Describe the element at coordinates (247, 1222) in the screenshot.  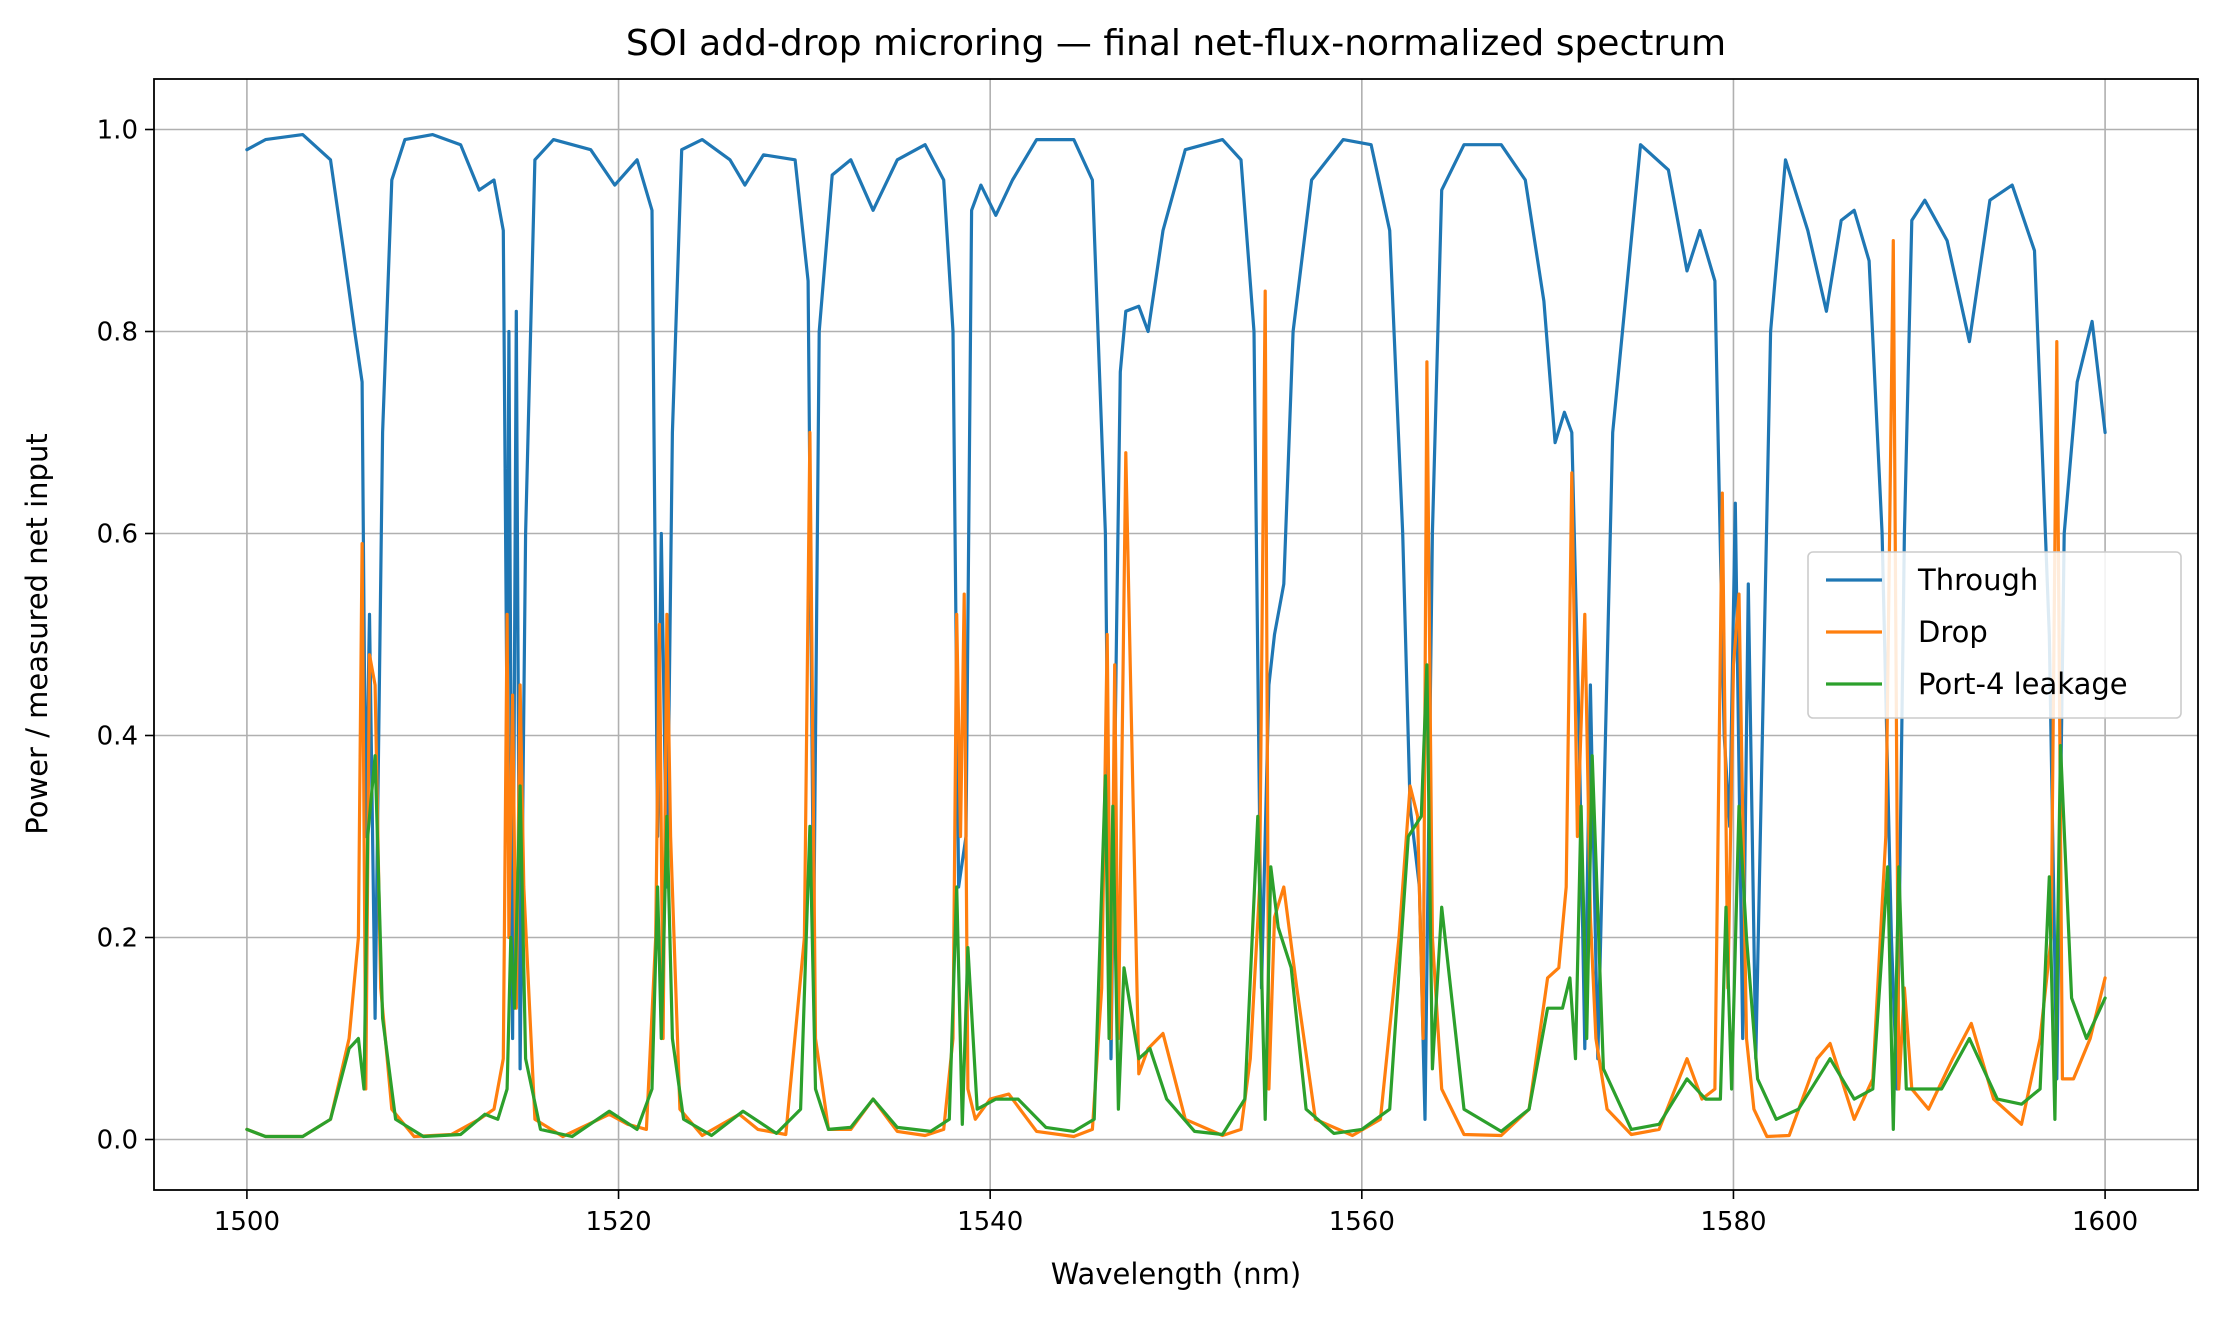
I see `x-tick-label: 1500` at that location.